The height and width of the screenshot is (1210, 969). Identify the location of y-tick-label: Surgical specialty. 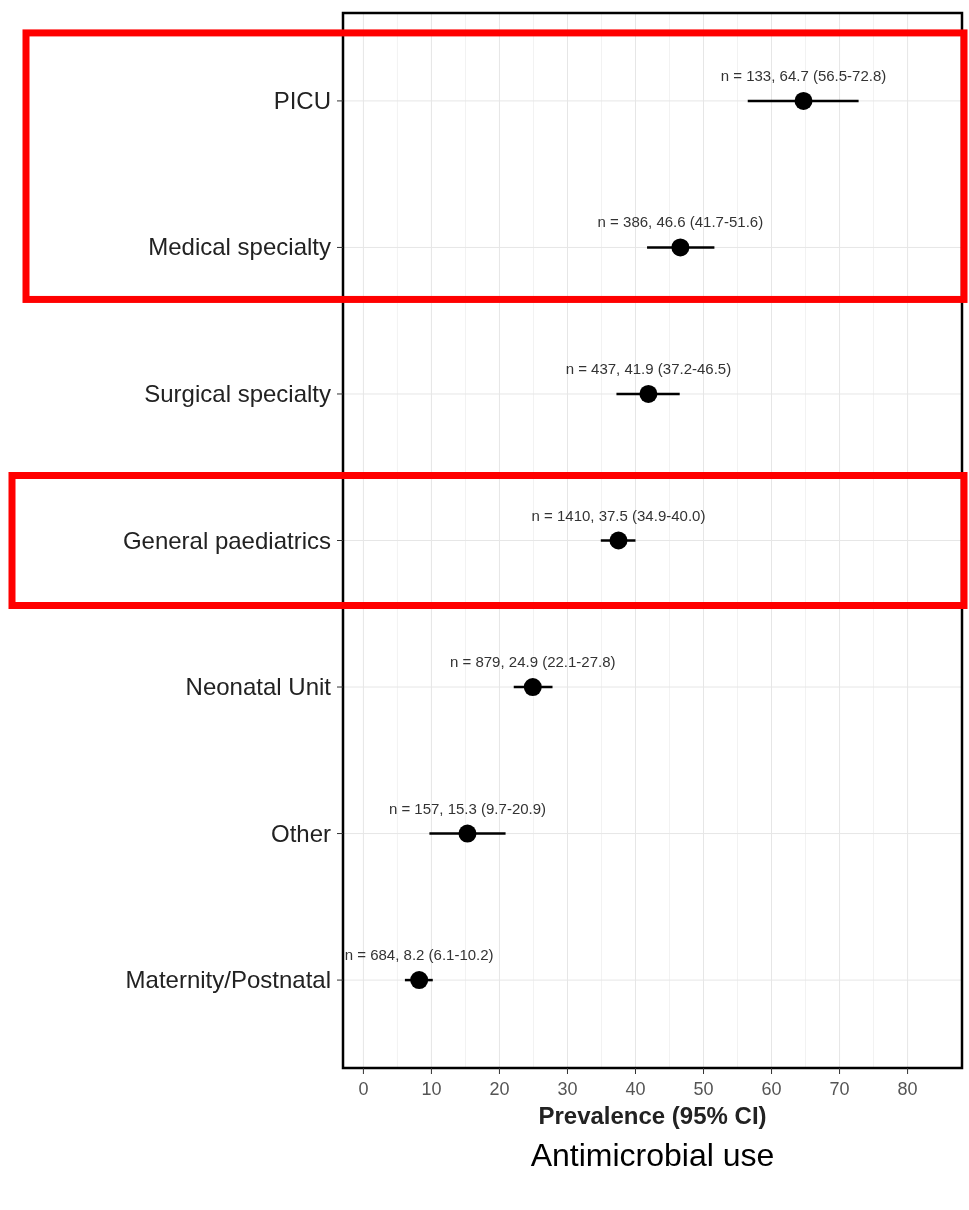
(237, 393).